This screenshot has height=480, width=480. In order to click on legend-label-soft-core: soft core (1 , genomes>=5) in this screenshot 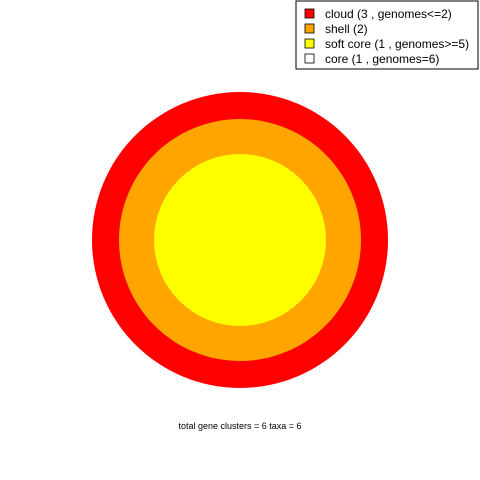, I will do `click(397, 44)`.